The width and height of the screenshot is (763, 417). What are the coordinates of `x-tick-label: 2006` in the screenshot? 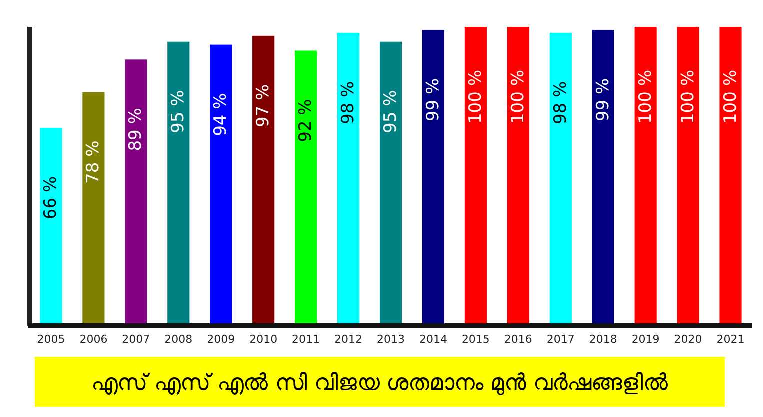 It's located at (94, 339).